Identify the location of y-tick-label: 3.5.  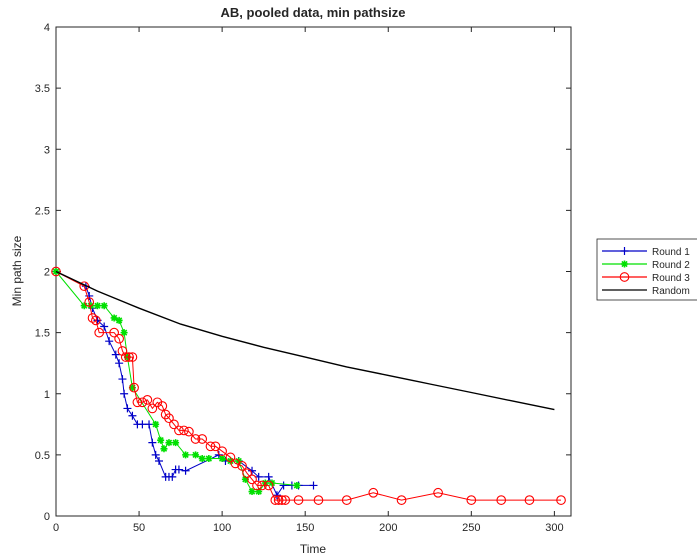
(42, 89).